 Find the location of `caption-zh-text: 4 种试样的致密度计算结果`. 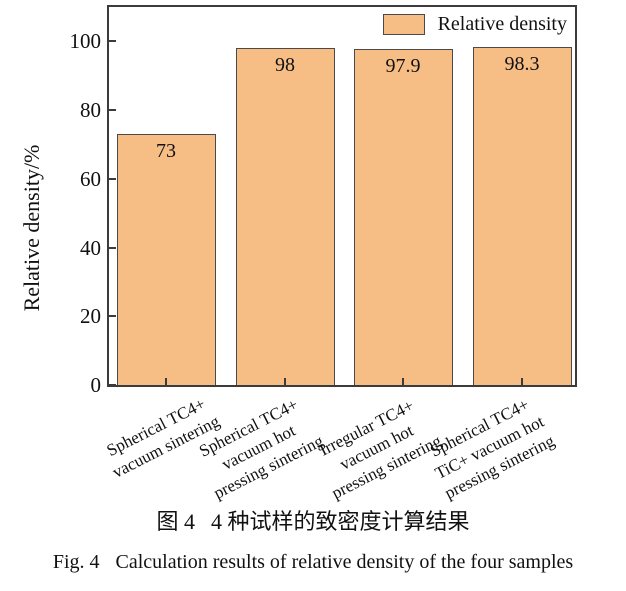

caption-zh-text: 4 种试样的致密度计算结果 is located at coordinates (340, 521).